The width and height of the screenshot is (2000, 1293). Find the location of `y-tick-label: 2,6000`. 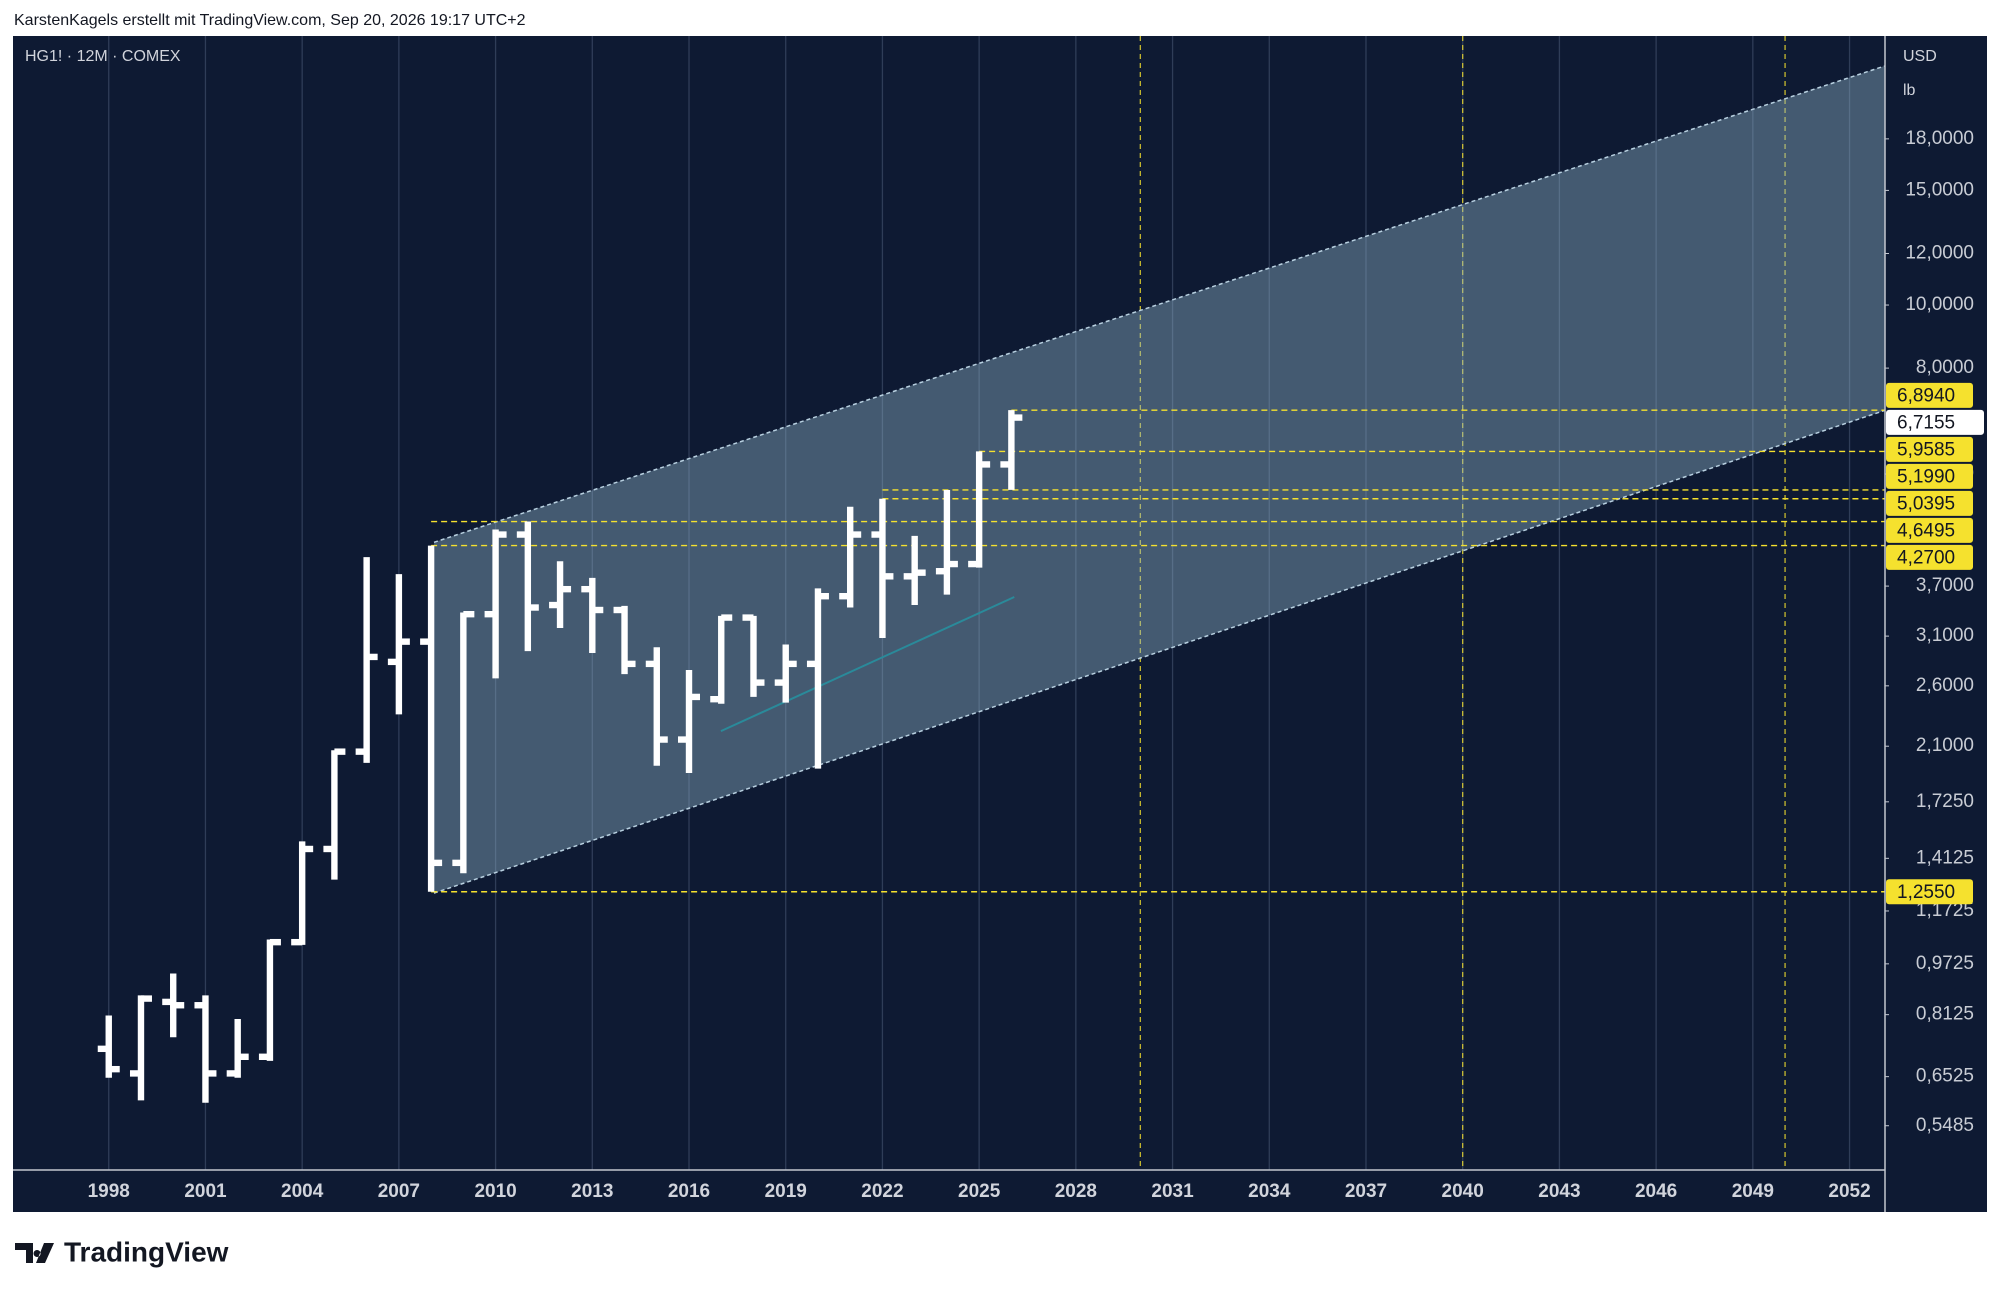

y-tick-label: 2,6000 is located at coordinates (1945, 685).